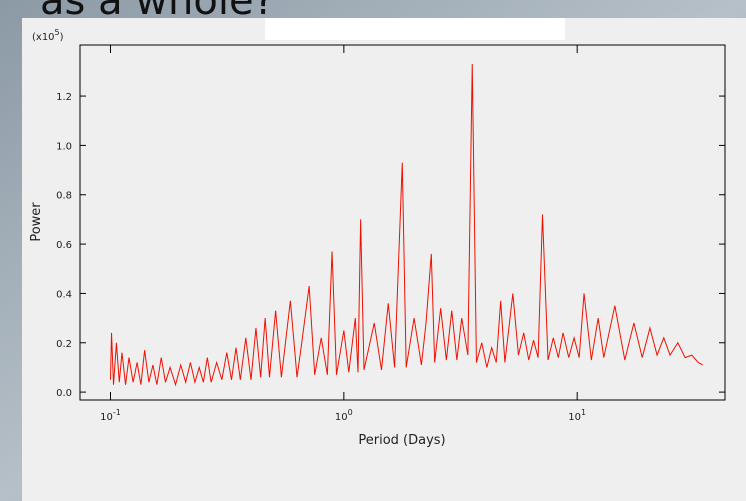 This screenshot has height=501, width=746. What do you see at coordinates (401, 440) in the screenshot?
I see `x-axis-label: Period (Days)` at bounding box center [401, 440].